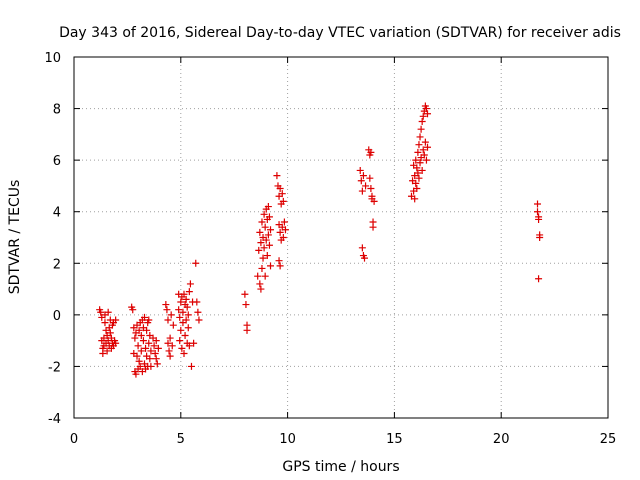 This screenshot has width=640, height=480. Describe the element at coordinates (181, 439) in the screenshot. I see `x-tick-label: 5` at that location.